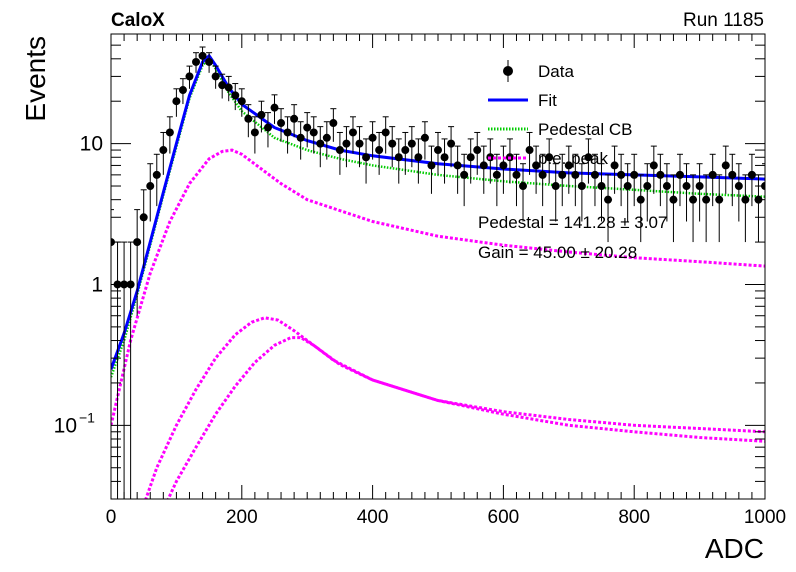 The width and height of the screenshot is (796, 572). What do you see at coordinates (560, 114) in the screenshot?
I see `legend: Data Fit Pedestal CB p.e. peak` at bounding box center [560, 114].